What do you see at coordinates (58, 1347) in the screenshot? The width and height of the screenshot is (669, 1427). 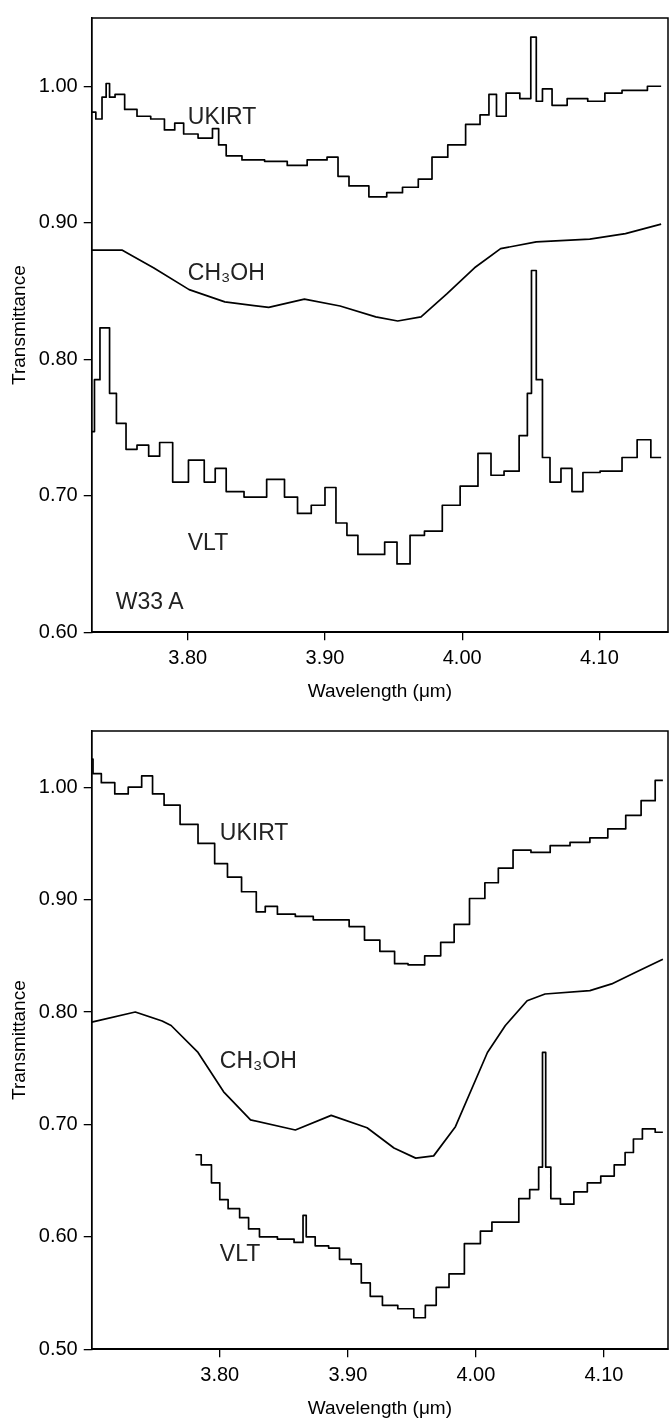 I see `y-tick-label: 0.50` at bounding box center [58, 1347].